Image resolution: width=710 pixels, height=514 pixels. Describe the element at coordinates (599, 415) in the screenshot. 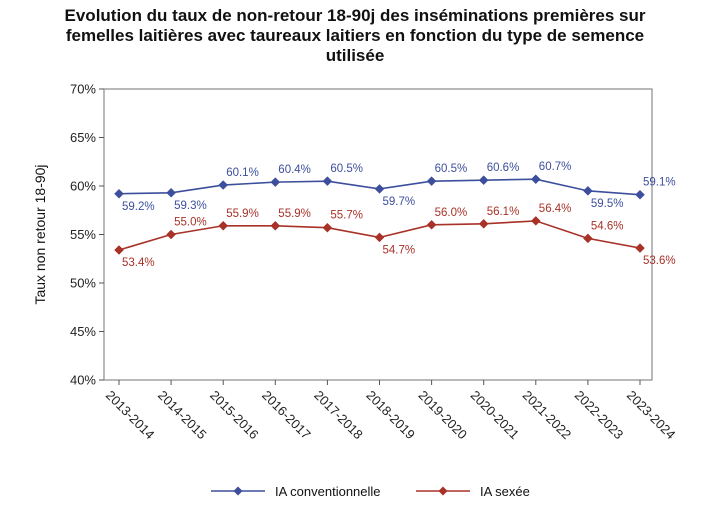

I see `x-tick-label: 2022-2023` at that location.